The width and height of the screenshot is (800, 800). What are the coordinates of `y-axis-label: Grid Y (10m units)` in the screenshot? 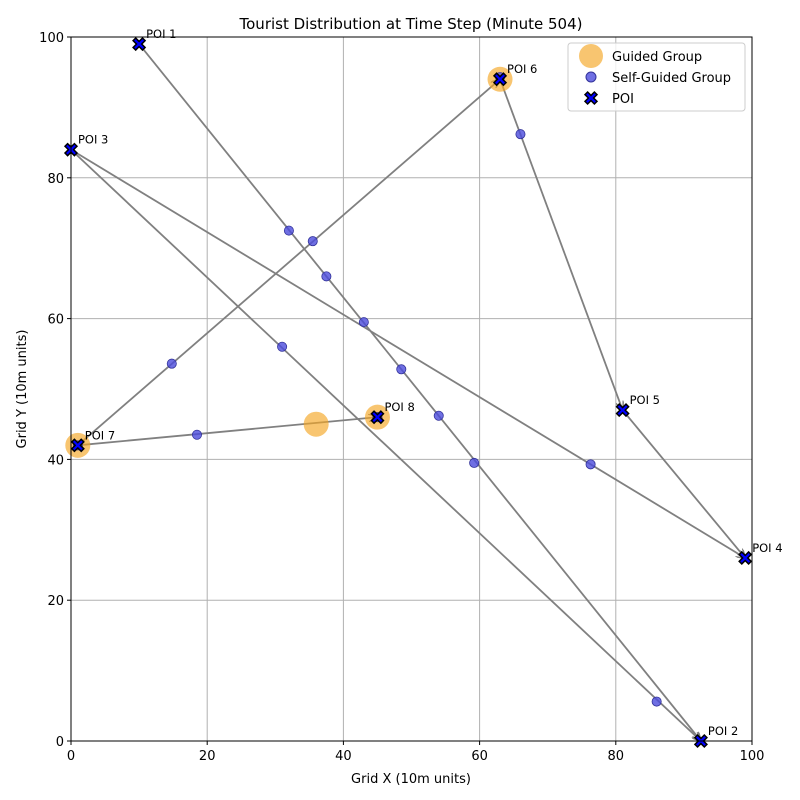 It's located at (22, 389).